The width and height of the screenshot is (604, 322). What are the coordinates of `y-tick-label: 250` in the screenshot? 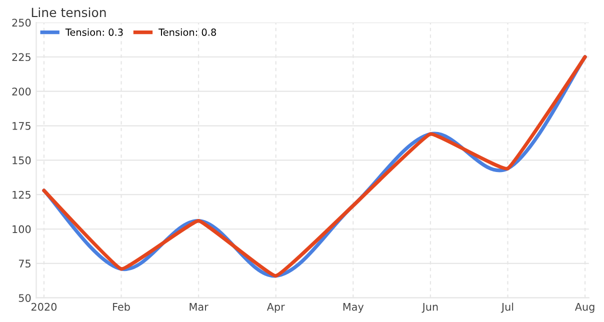 It's located at (21, 22).